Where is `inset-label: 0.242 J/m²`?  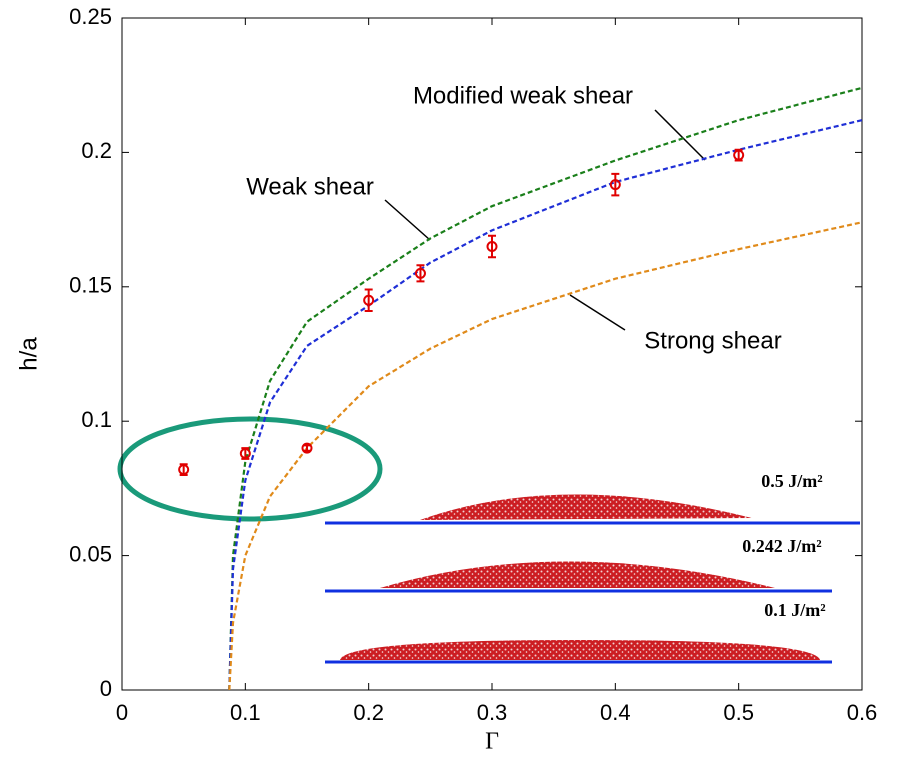
inset-label: 0.242 J/m² is located at coordinates (781, 546).